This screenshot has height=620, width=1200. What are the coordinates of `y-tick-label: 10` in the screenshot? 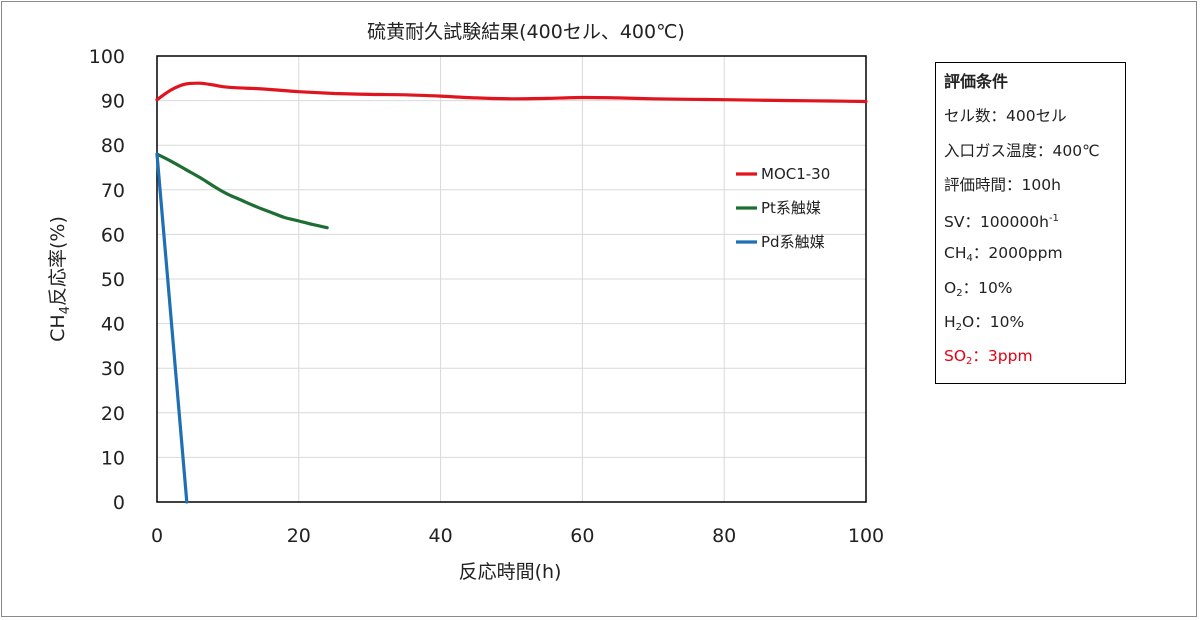 It's located at (113, 458).